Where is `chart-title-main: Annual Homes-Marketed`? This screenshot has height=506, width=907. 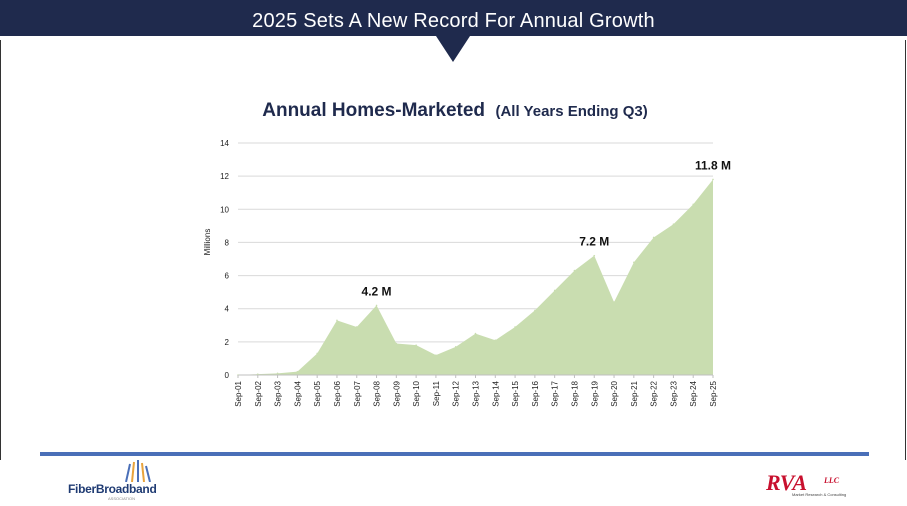
chart-title-main: Annual Homes-Marketed is located at coordinates (373, 110).